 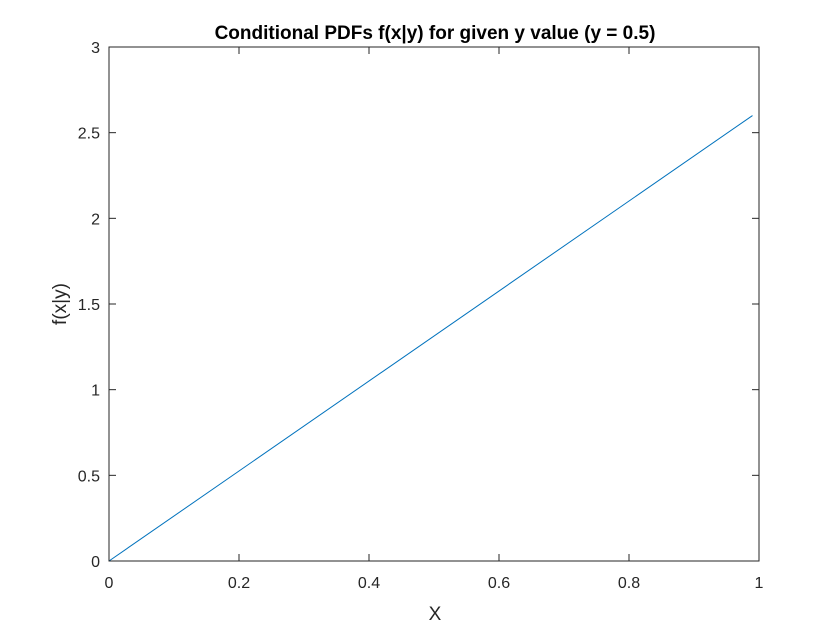 I want to click on x-axis-tick-labels: 0 0.2 0.4 0.6 0.8 1, so click(x=434, y=583).